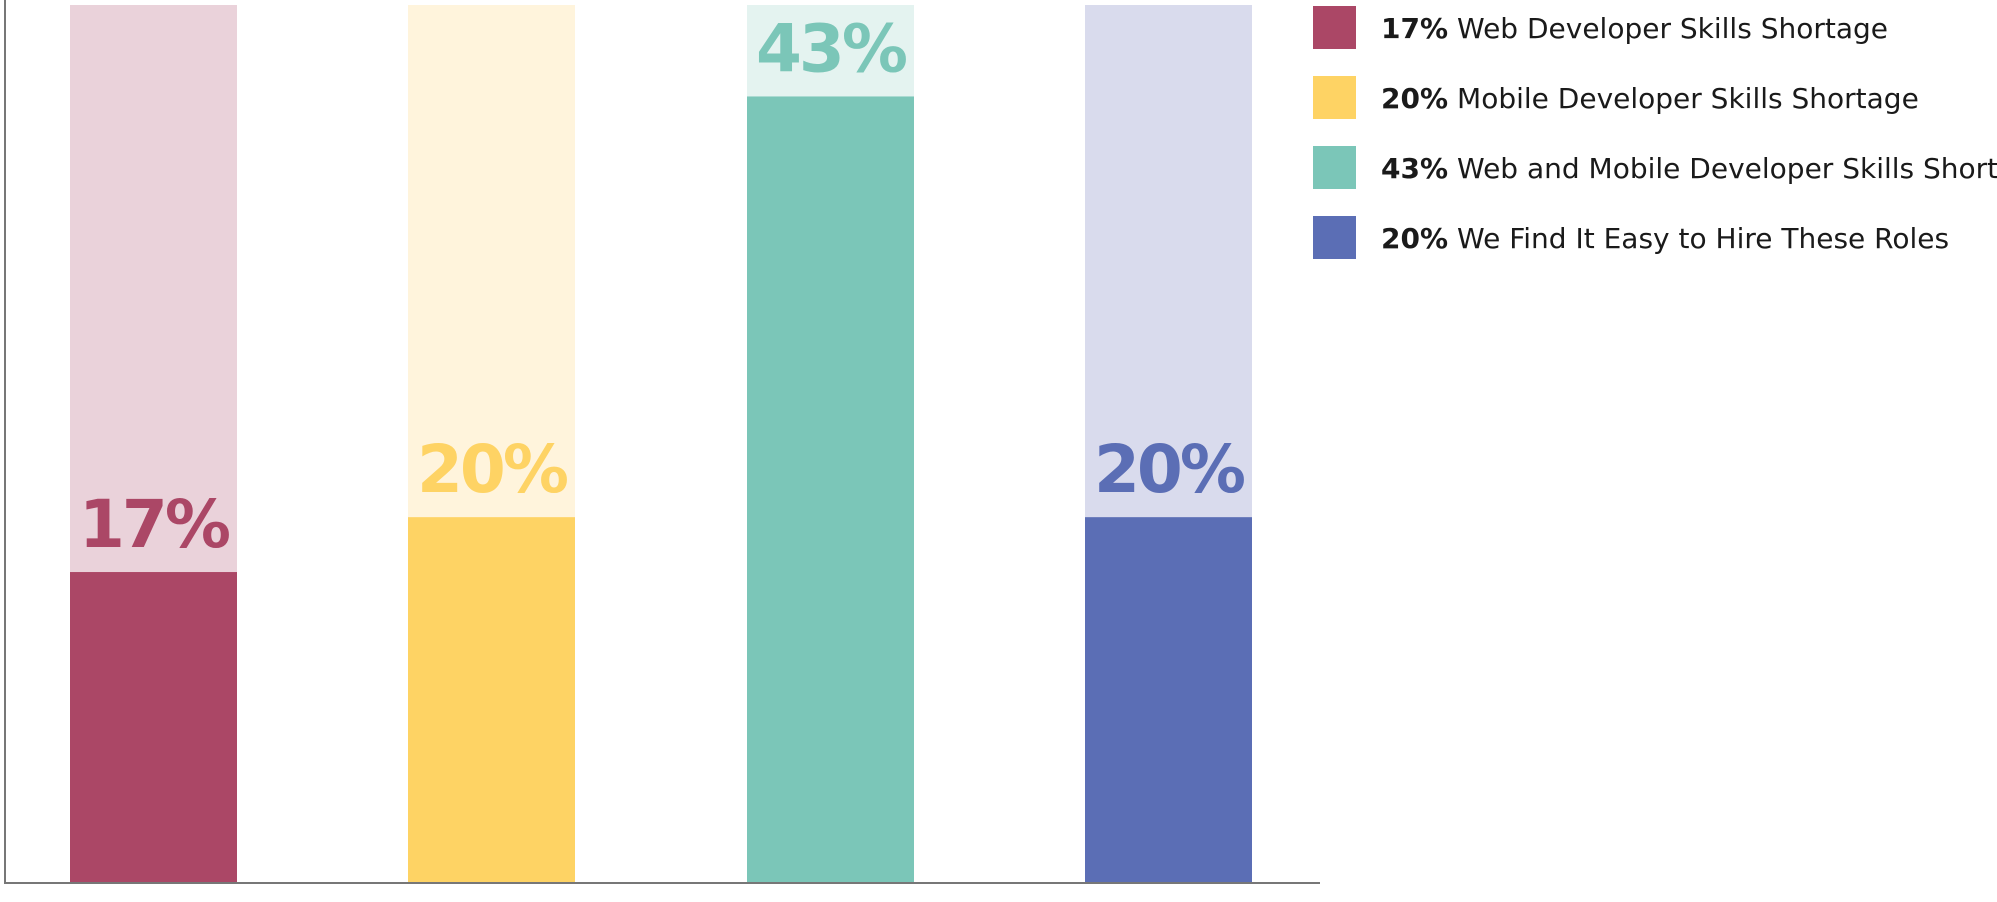 This screenshot has height=902, width=1997. I want to click on legend-label-2: Mobile Developer Skills Shortage, so click(1688, 98).